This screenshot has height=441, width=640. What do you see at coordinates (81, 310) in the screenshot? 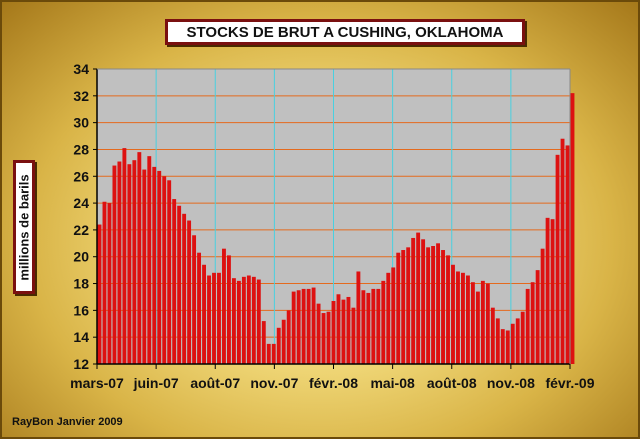
I see `y-tick-label: 16` at bounding box center [81, 310].